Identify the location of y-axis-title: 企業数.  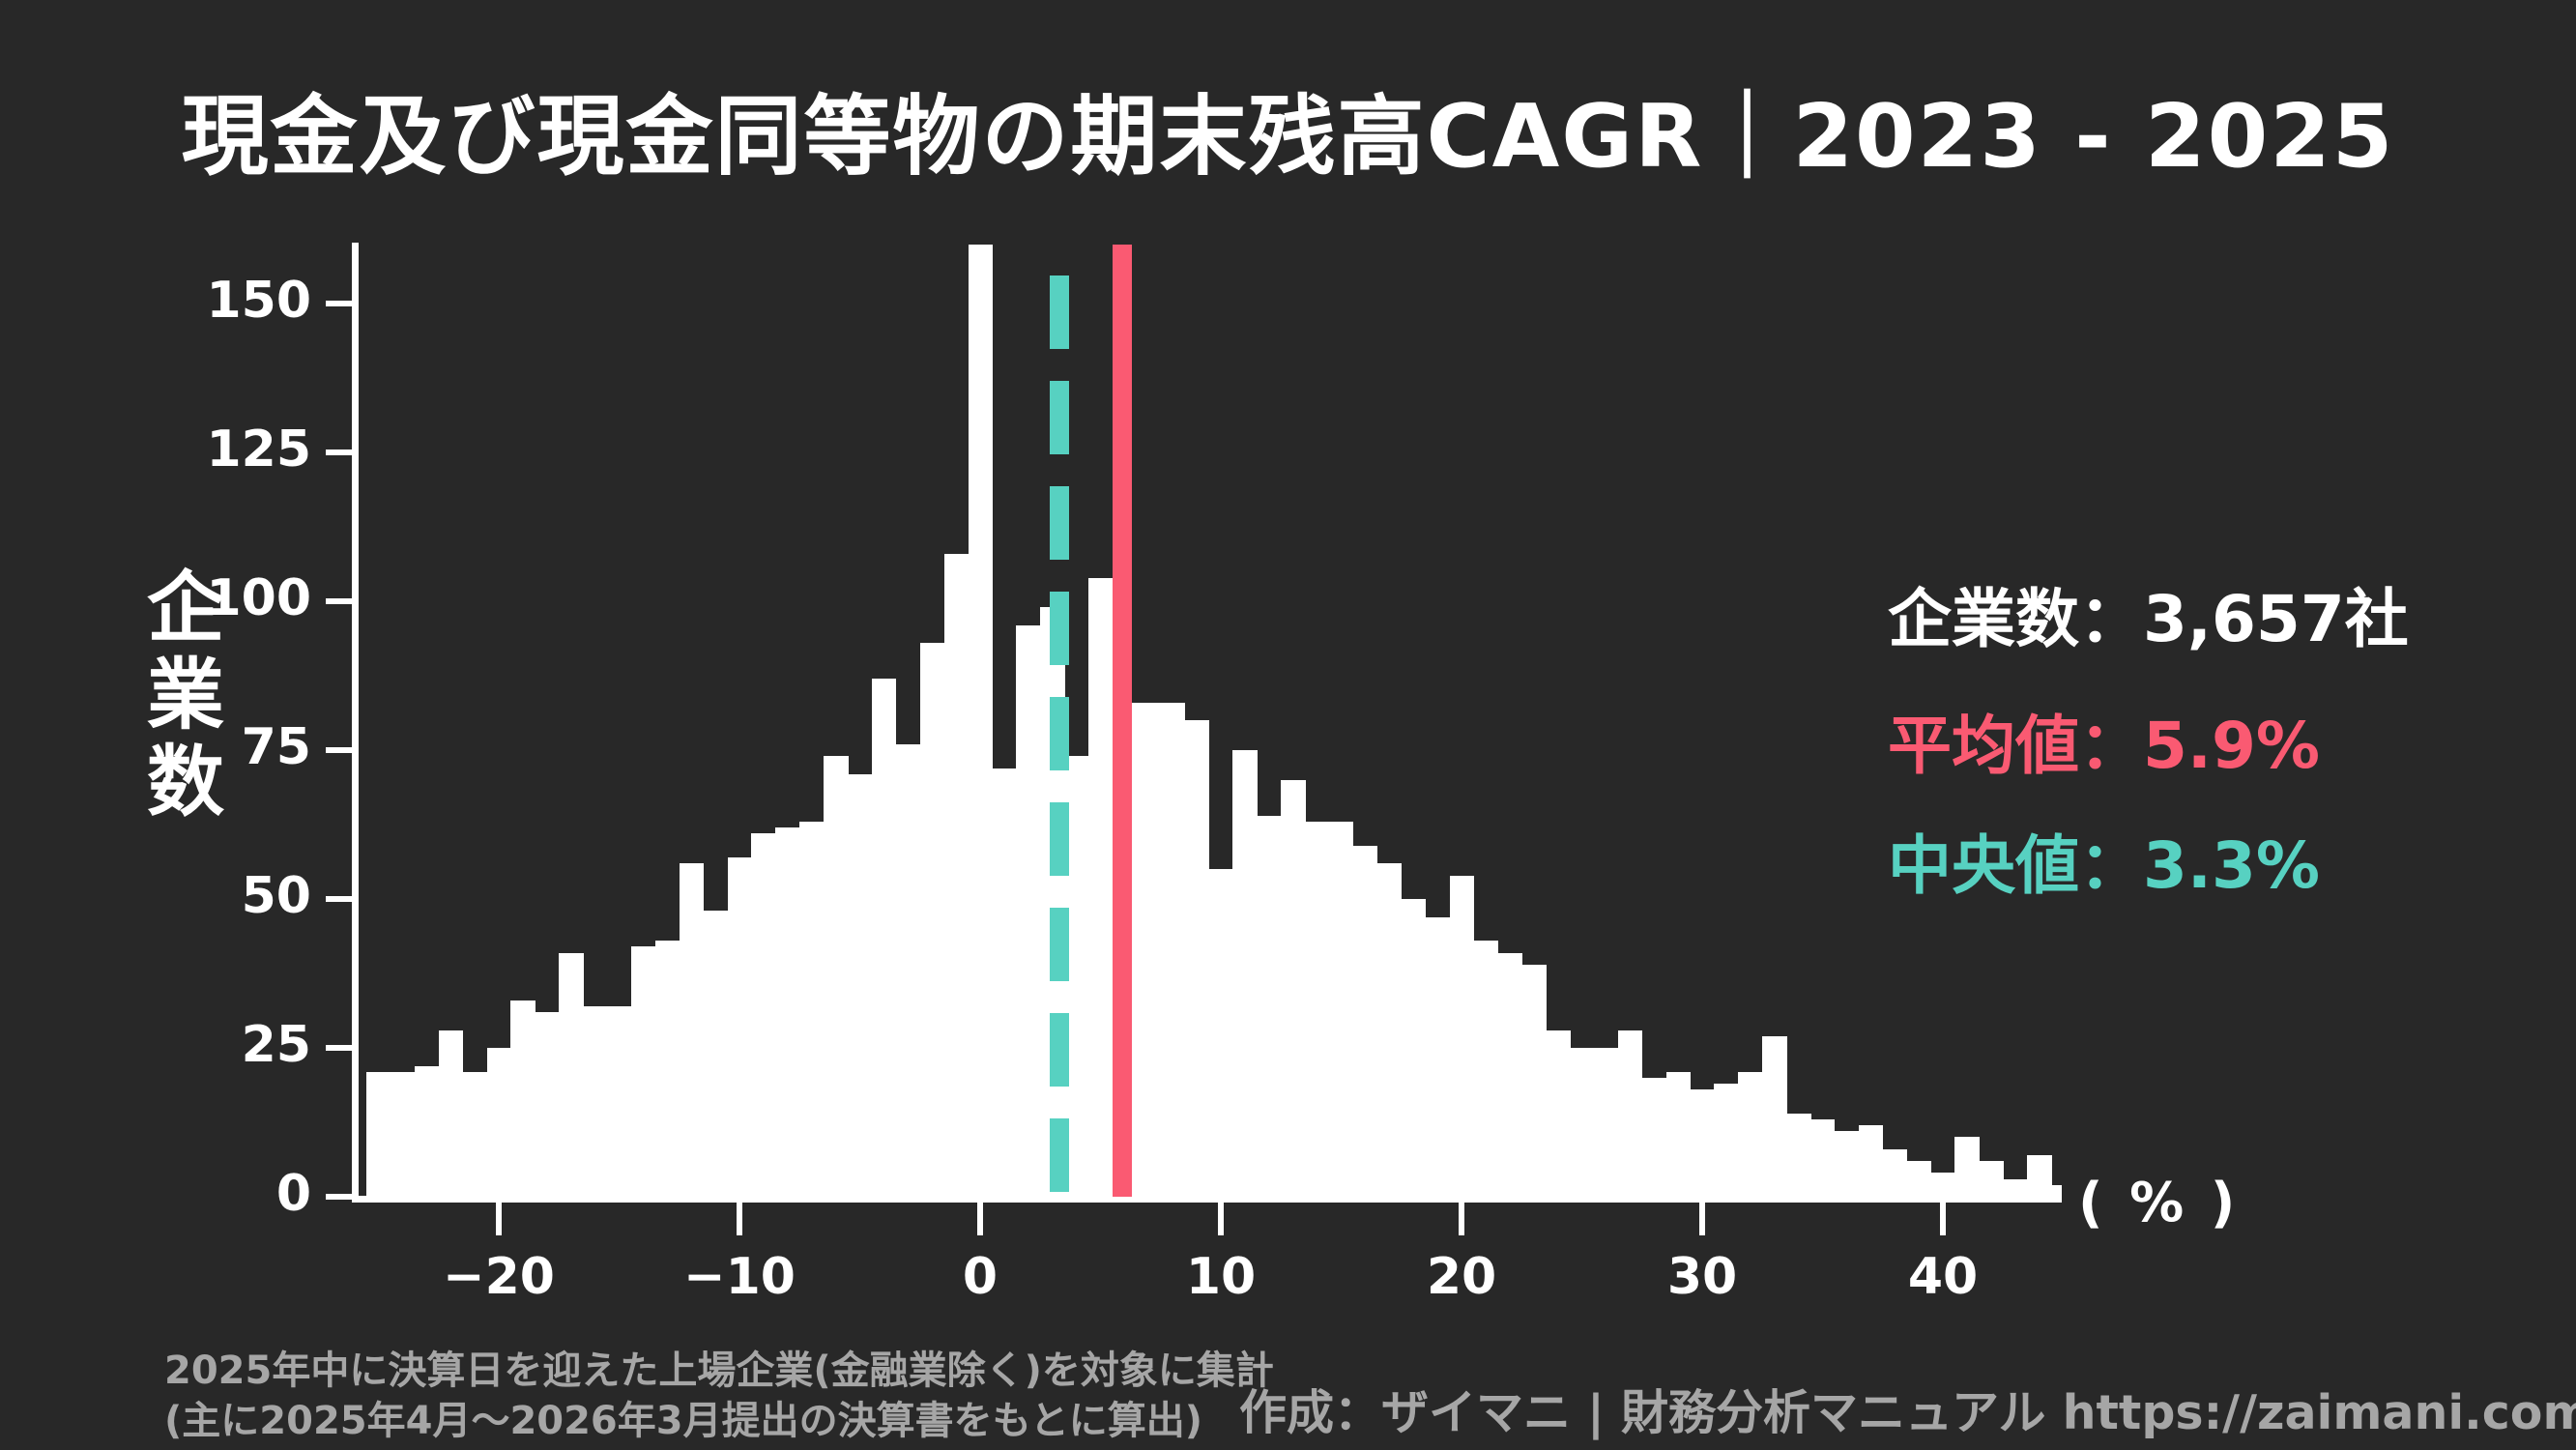
(179, 696).